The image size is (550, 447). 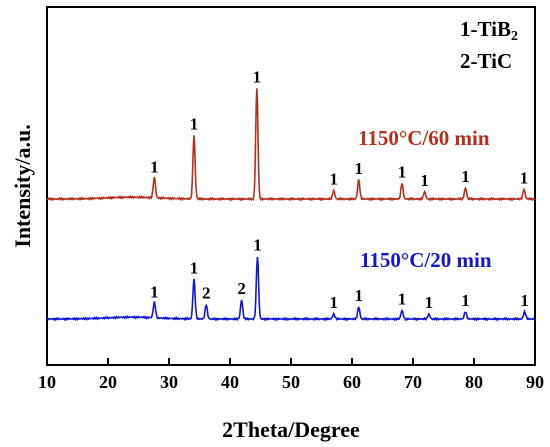 What do you see at coordinates (108, 382) in the screenshot?
I see `x-tick-label-20: 20` at bounding box center [108, 382].